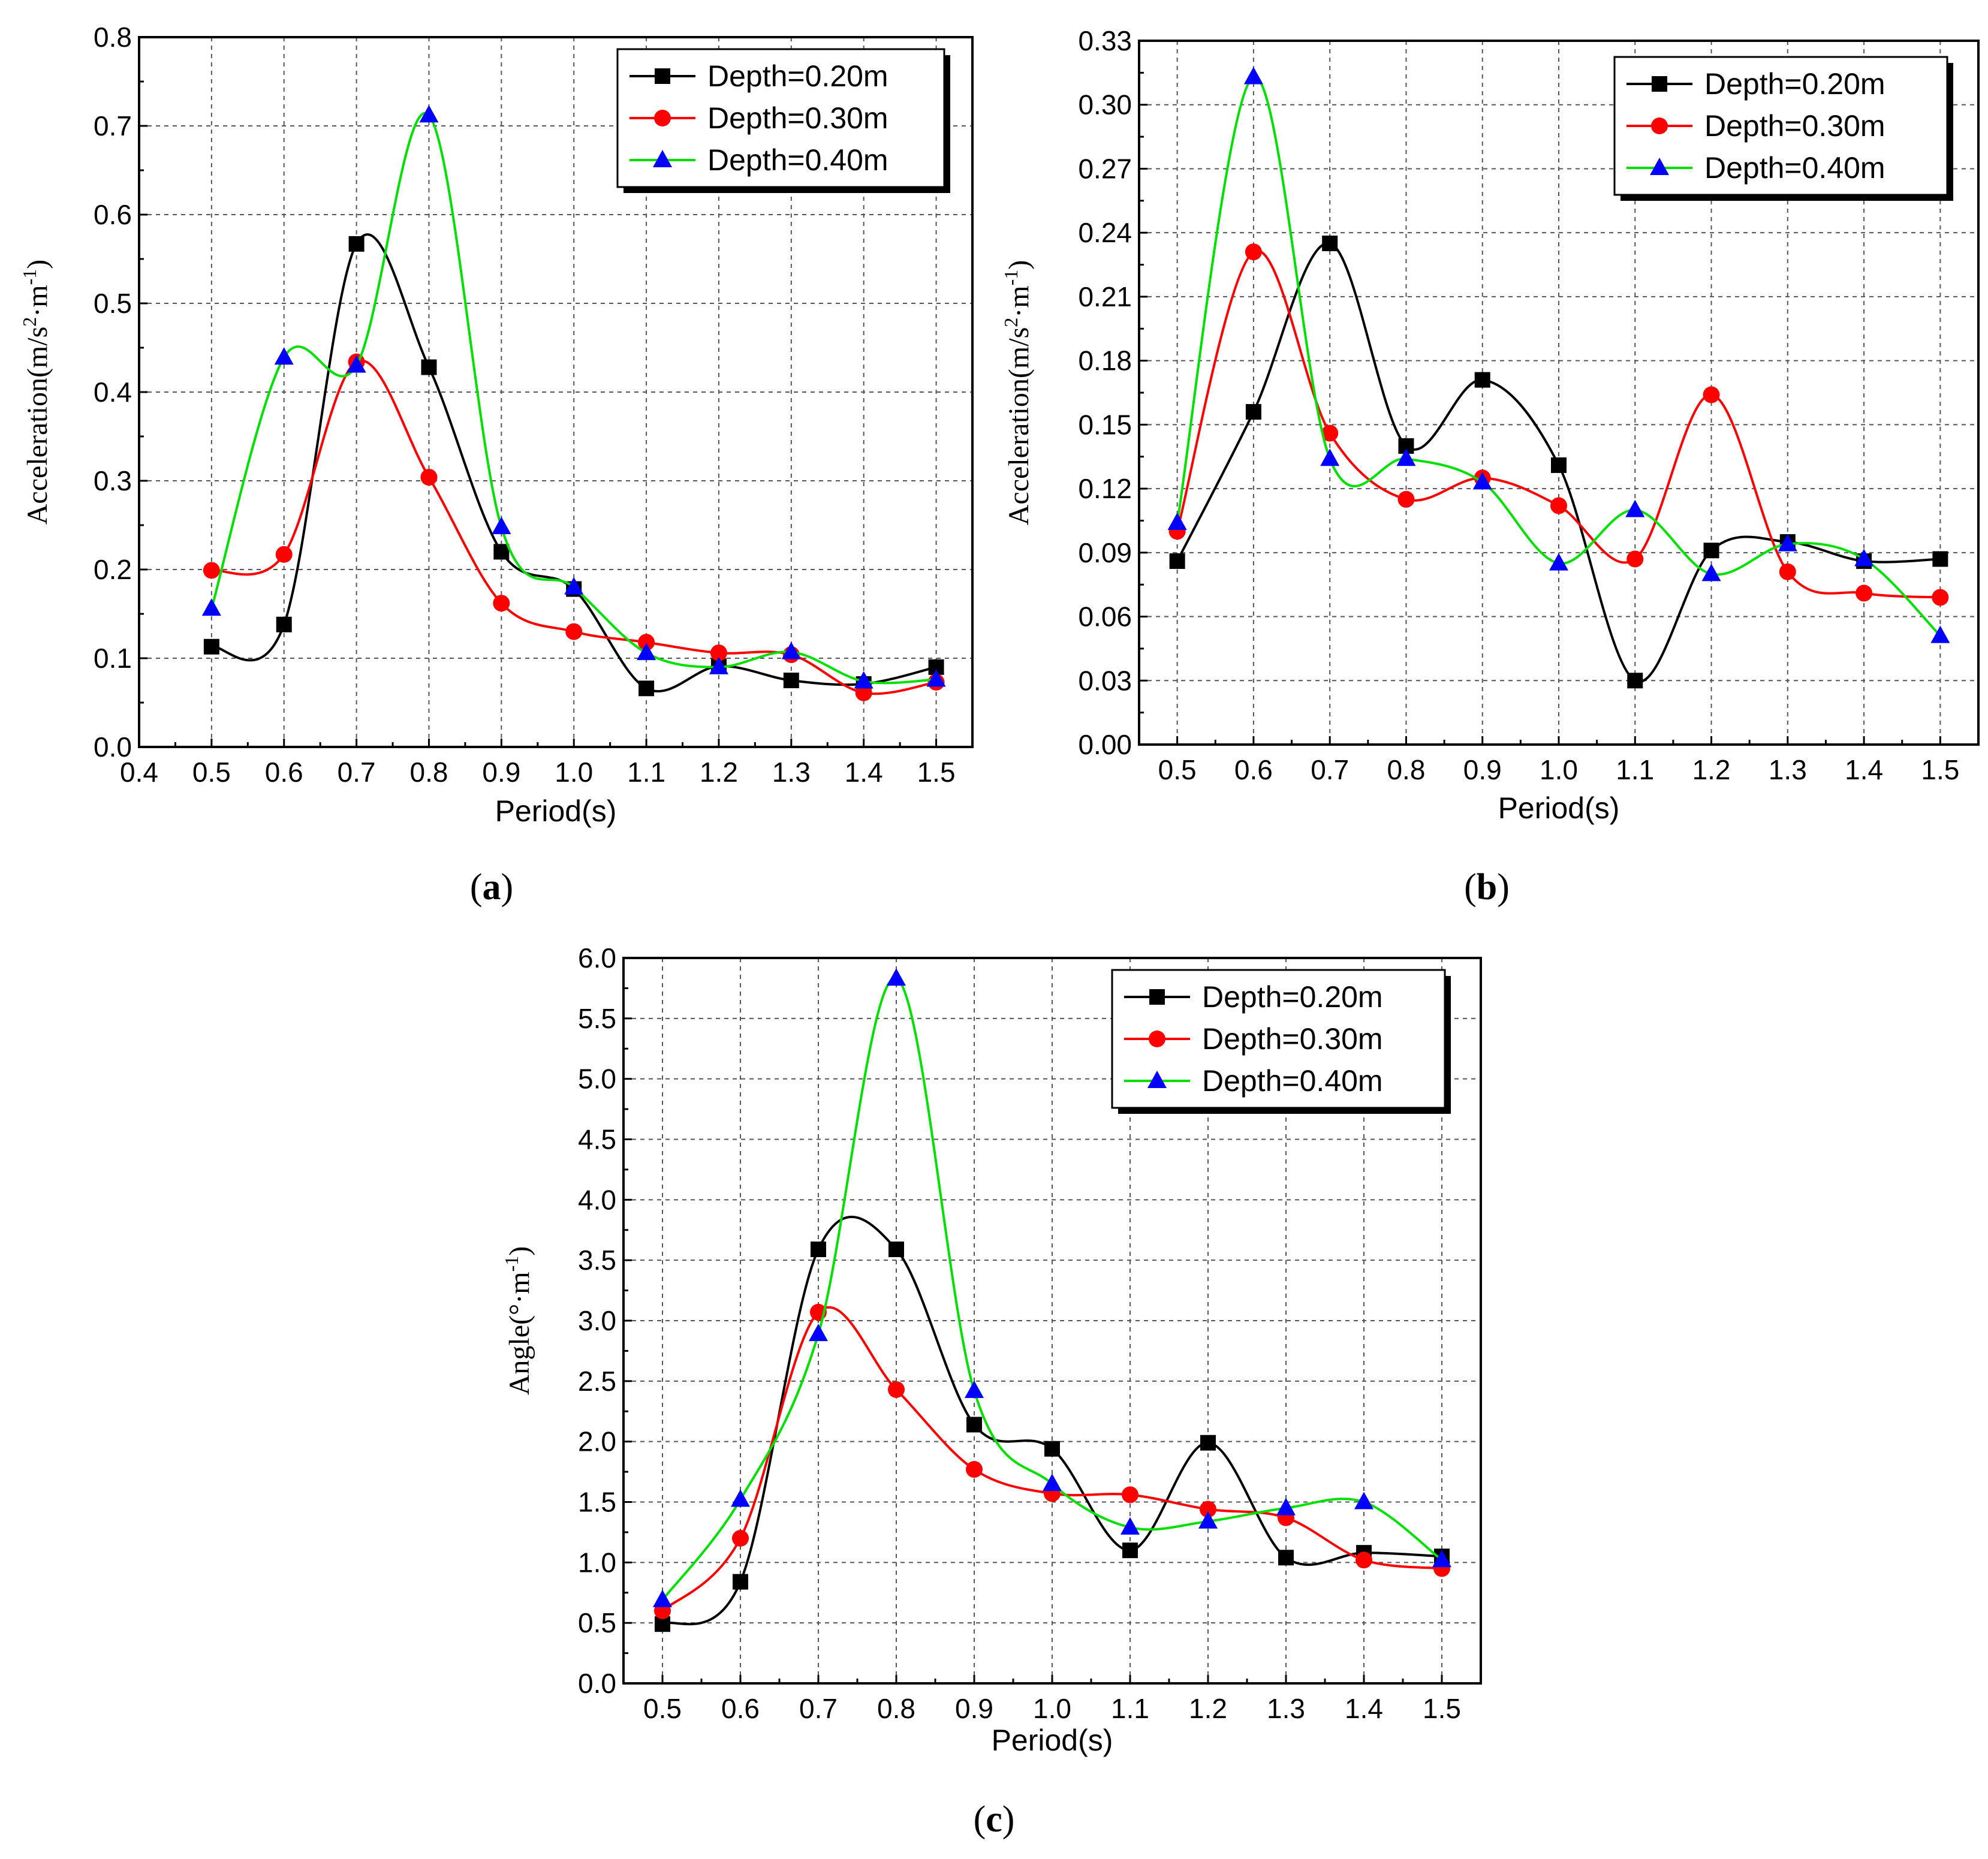 Image resolution: width=1988 pixels, height=1859 pixels. What do you see at coordinates (597, 1079) in the screenshot?
I see `y-tick-label: 5.0` at bounding box center [597, 1079].